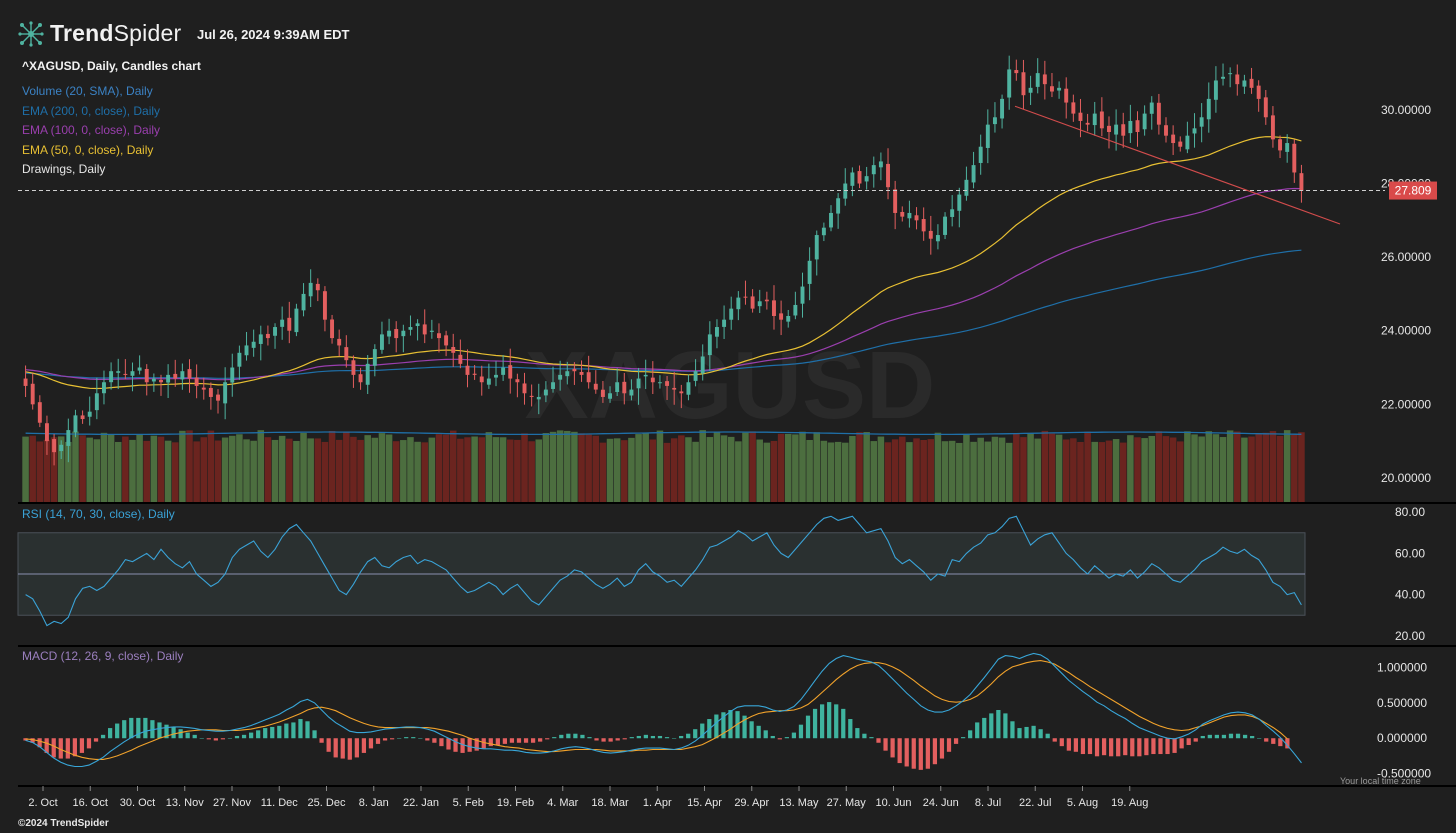 The height and width of the screenshot is (833, 1456). Describe the element at coordinates (111, 66) in the screenshot. I see `chart-title: ^XAGUSD, Daily, Candles chart` at that location.